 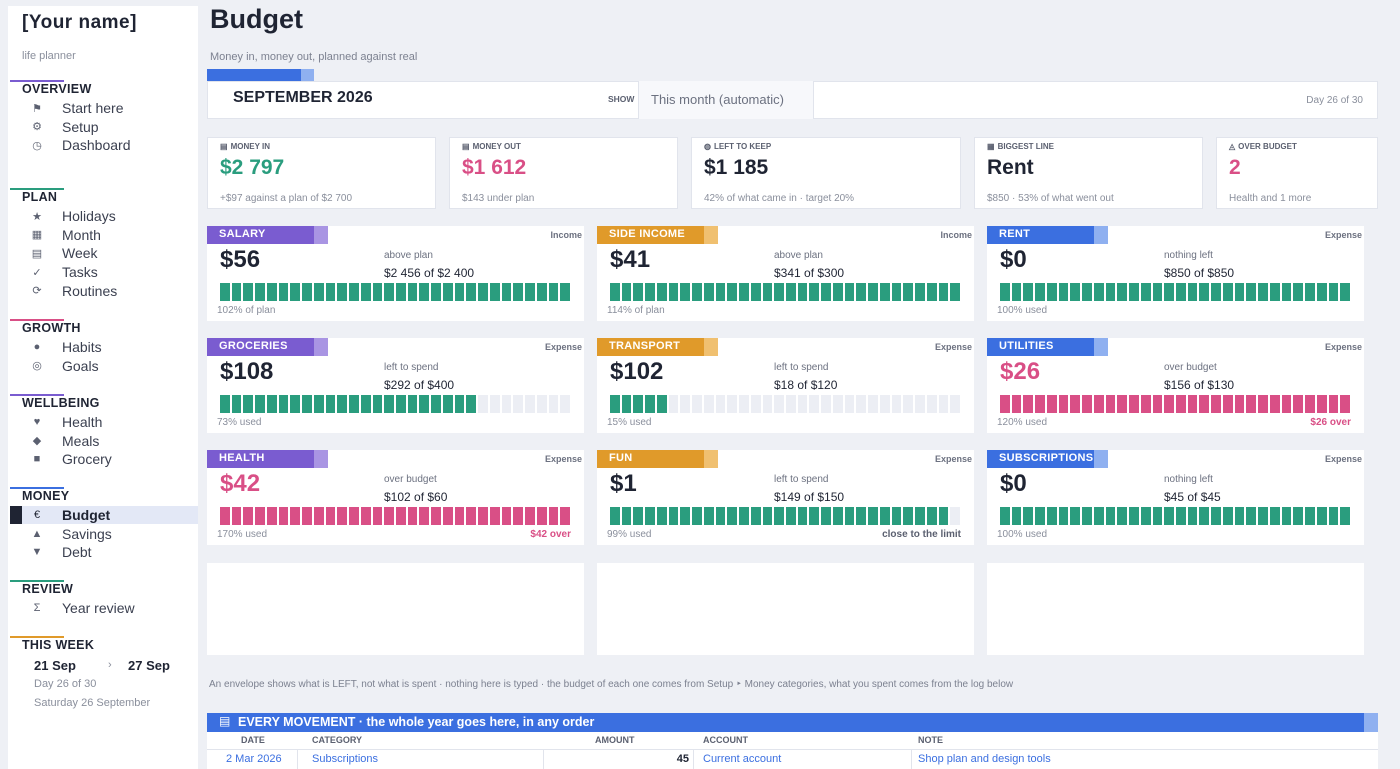 I want to click on sidebar-item-setup: ⚙ Setup, so click(x=104, y=127).